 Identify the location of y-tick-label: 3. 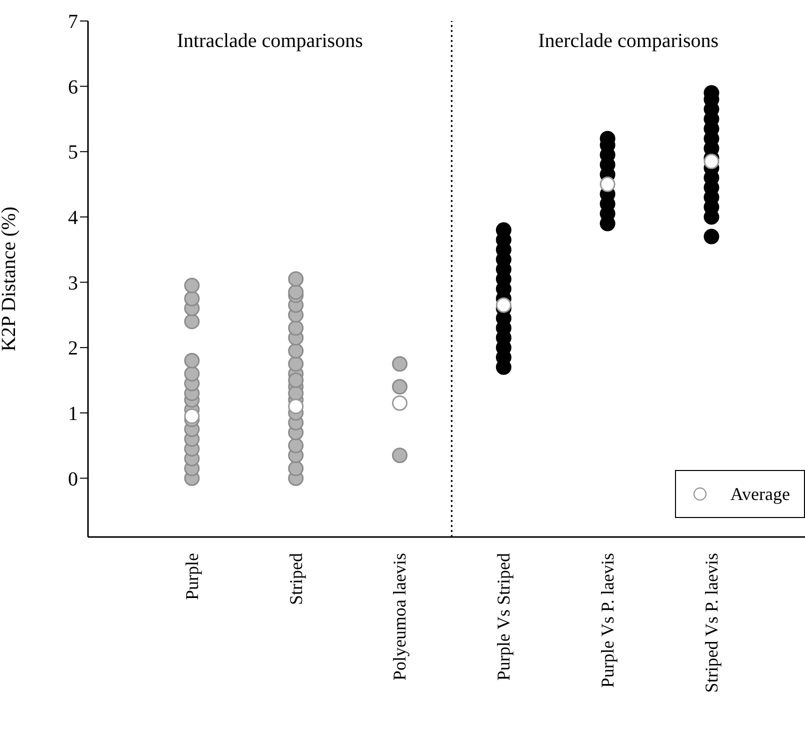
(73, 283).